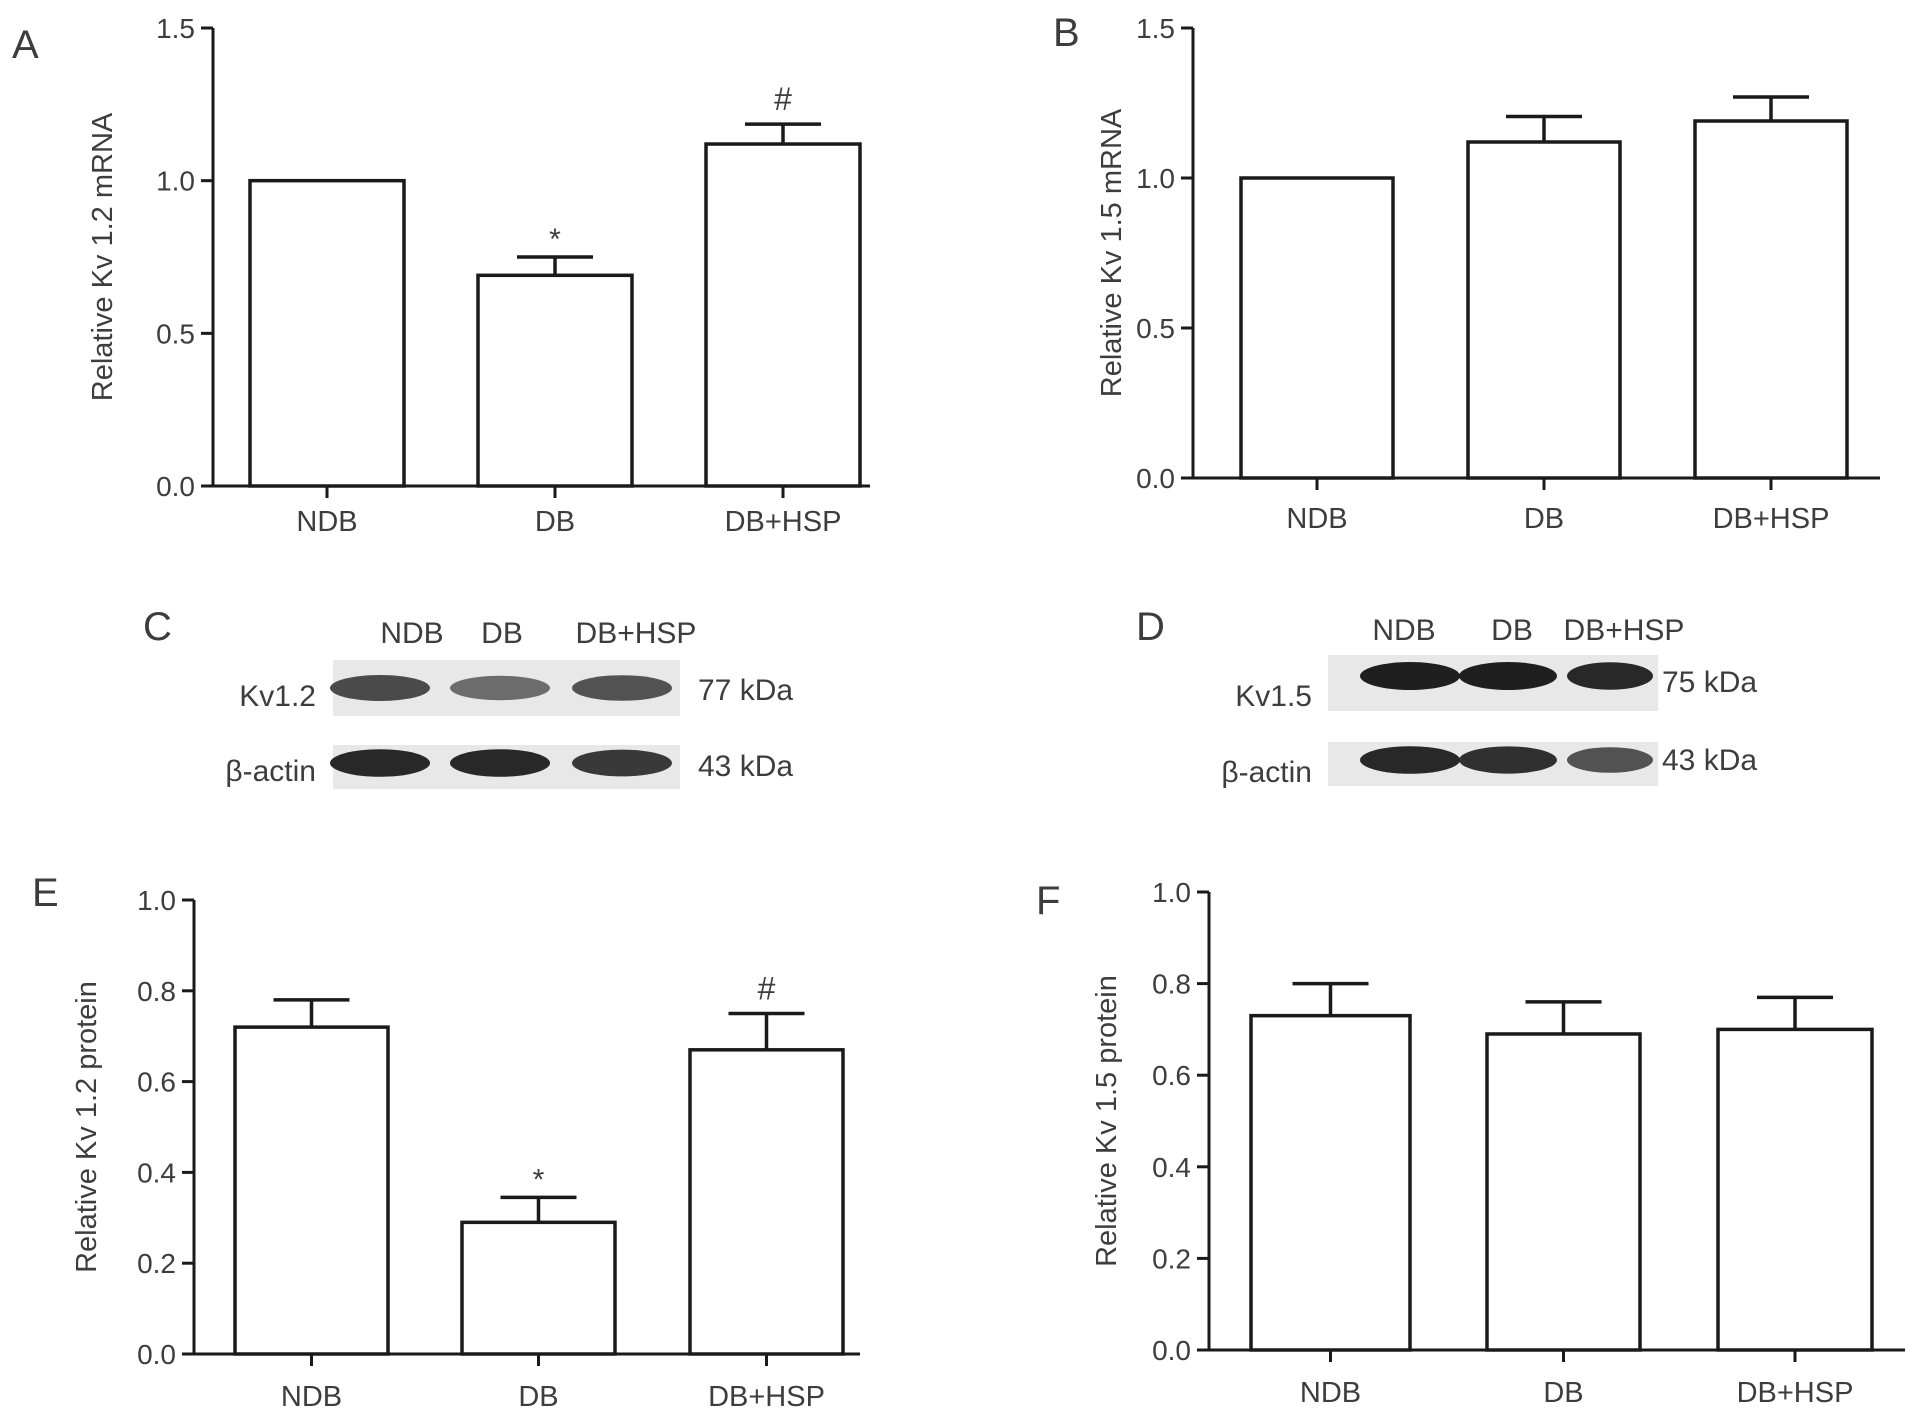  What do you see at coordinates (157, 627) in the screenshot?
I see `panel-letter: C` at bounding box center [157, 627].